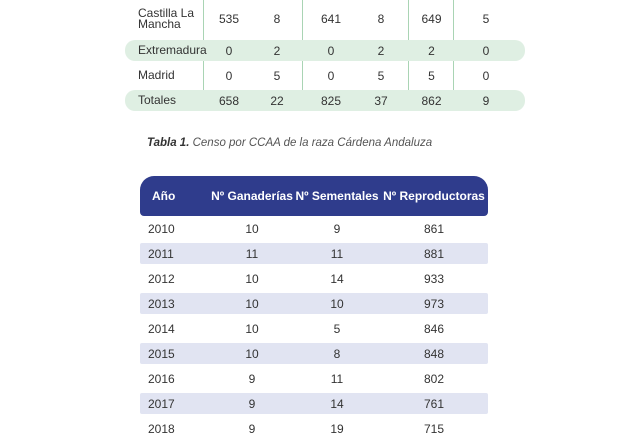  I want to click on table-cell: 802, so click(434, 378).